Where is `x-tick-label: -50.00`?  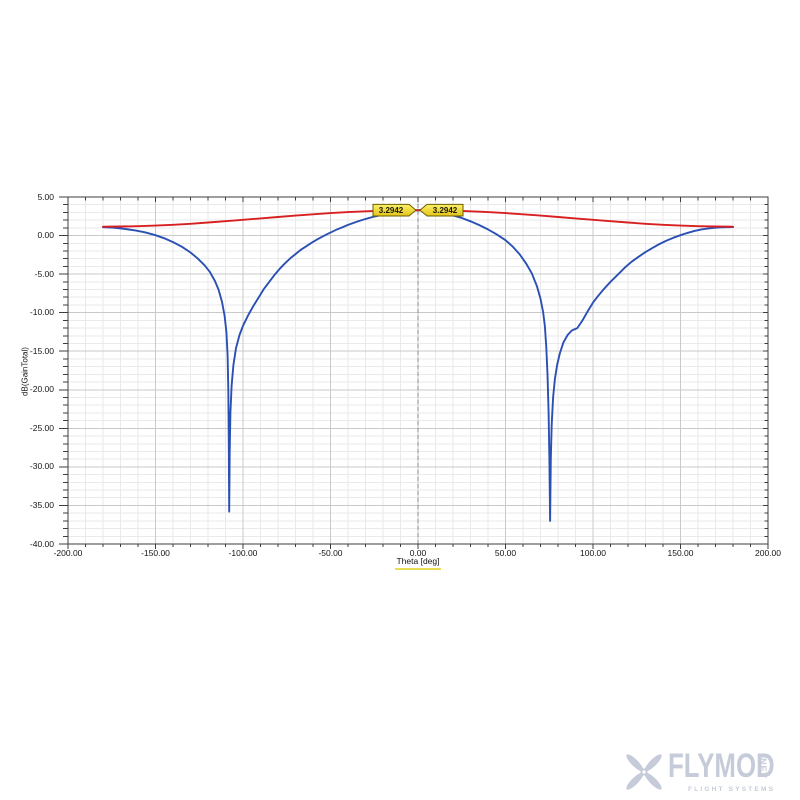
x-tick-label: -50.00 is located at coordinates (330, 553).